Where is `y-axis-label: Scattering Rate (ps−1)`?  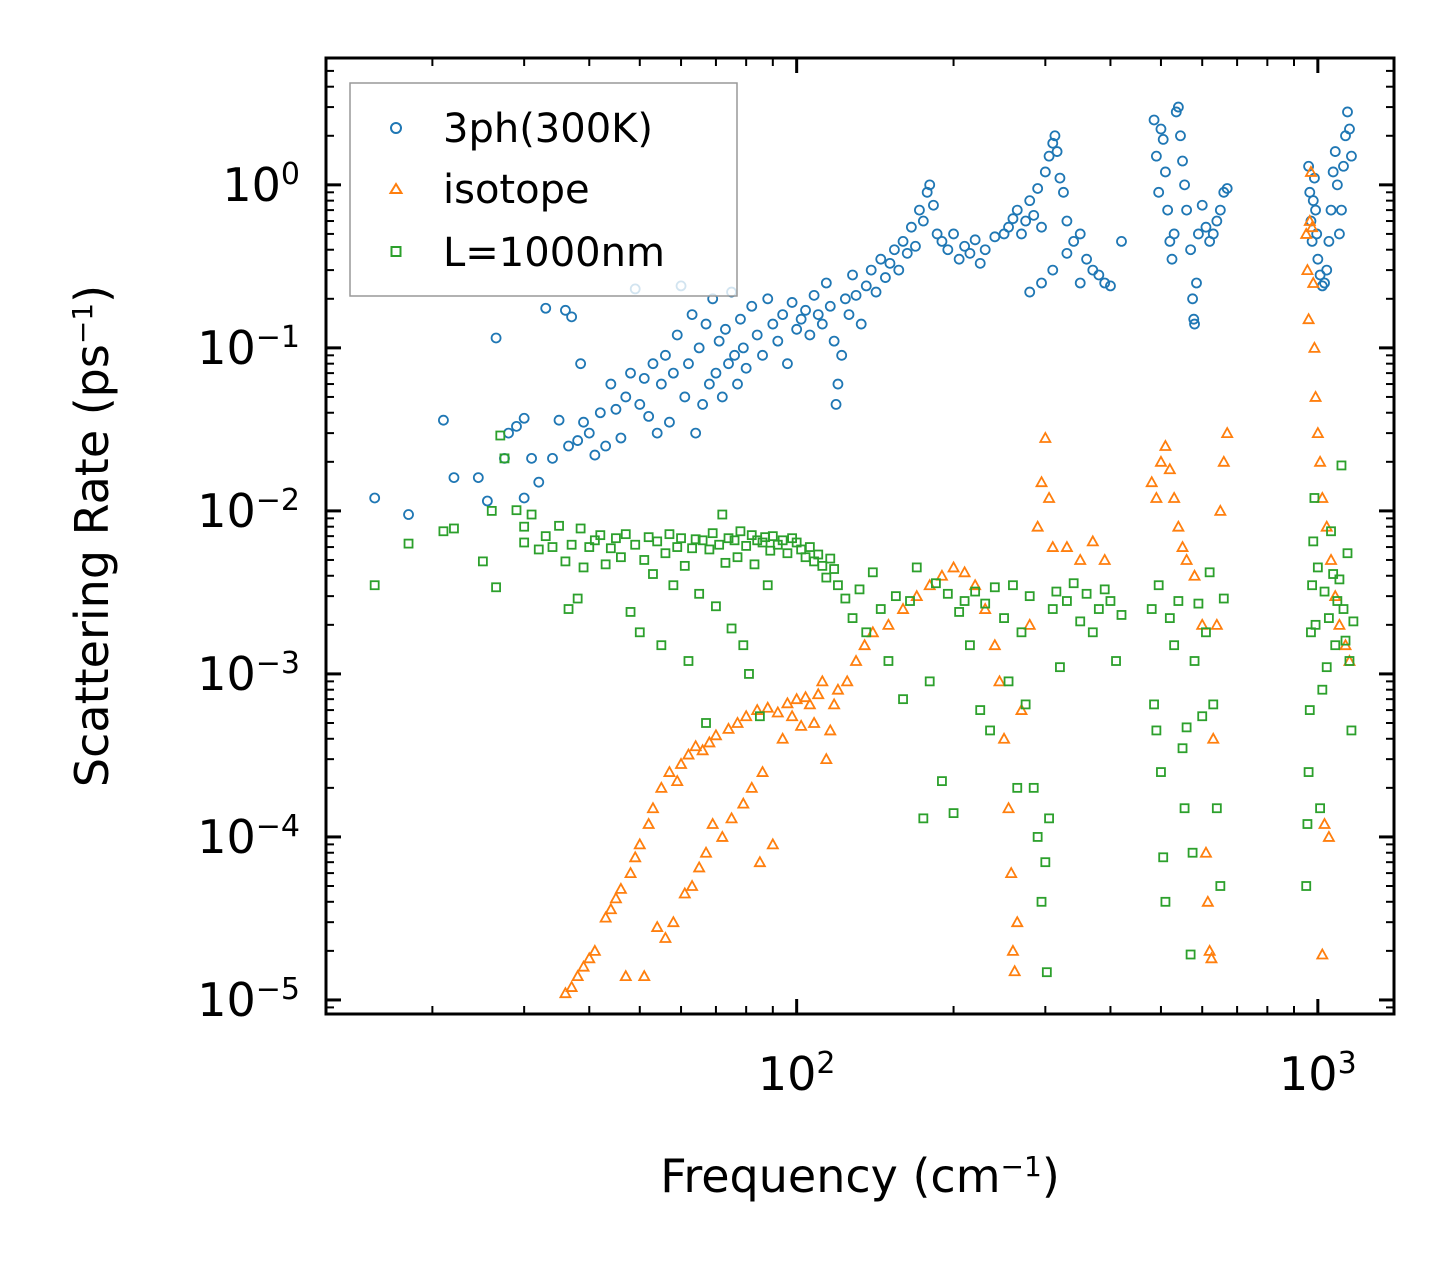
y-axis-label: Scattering Rate (ps−1) is located at coordinates (92, 536).